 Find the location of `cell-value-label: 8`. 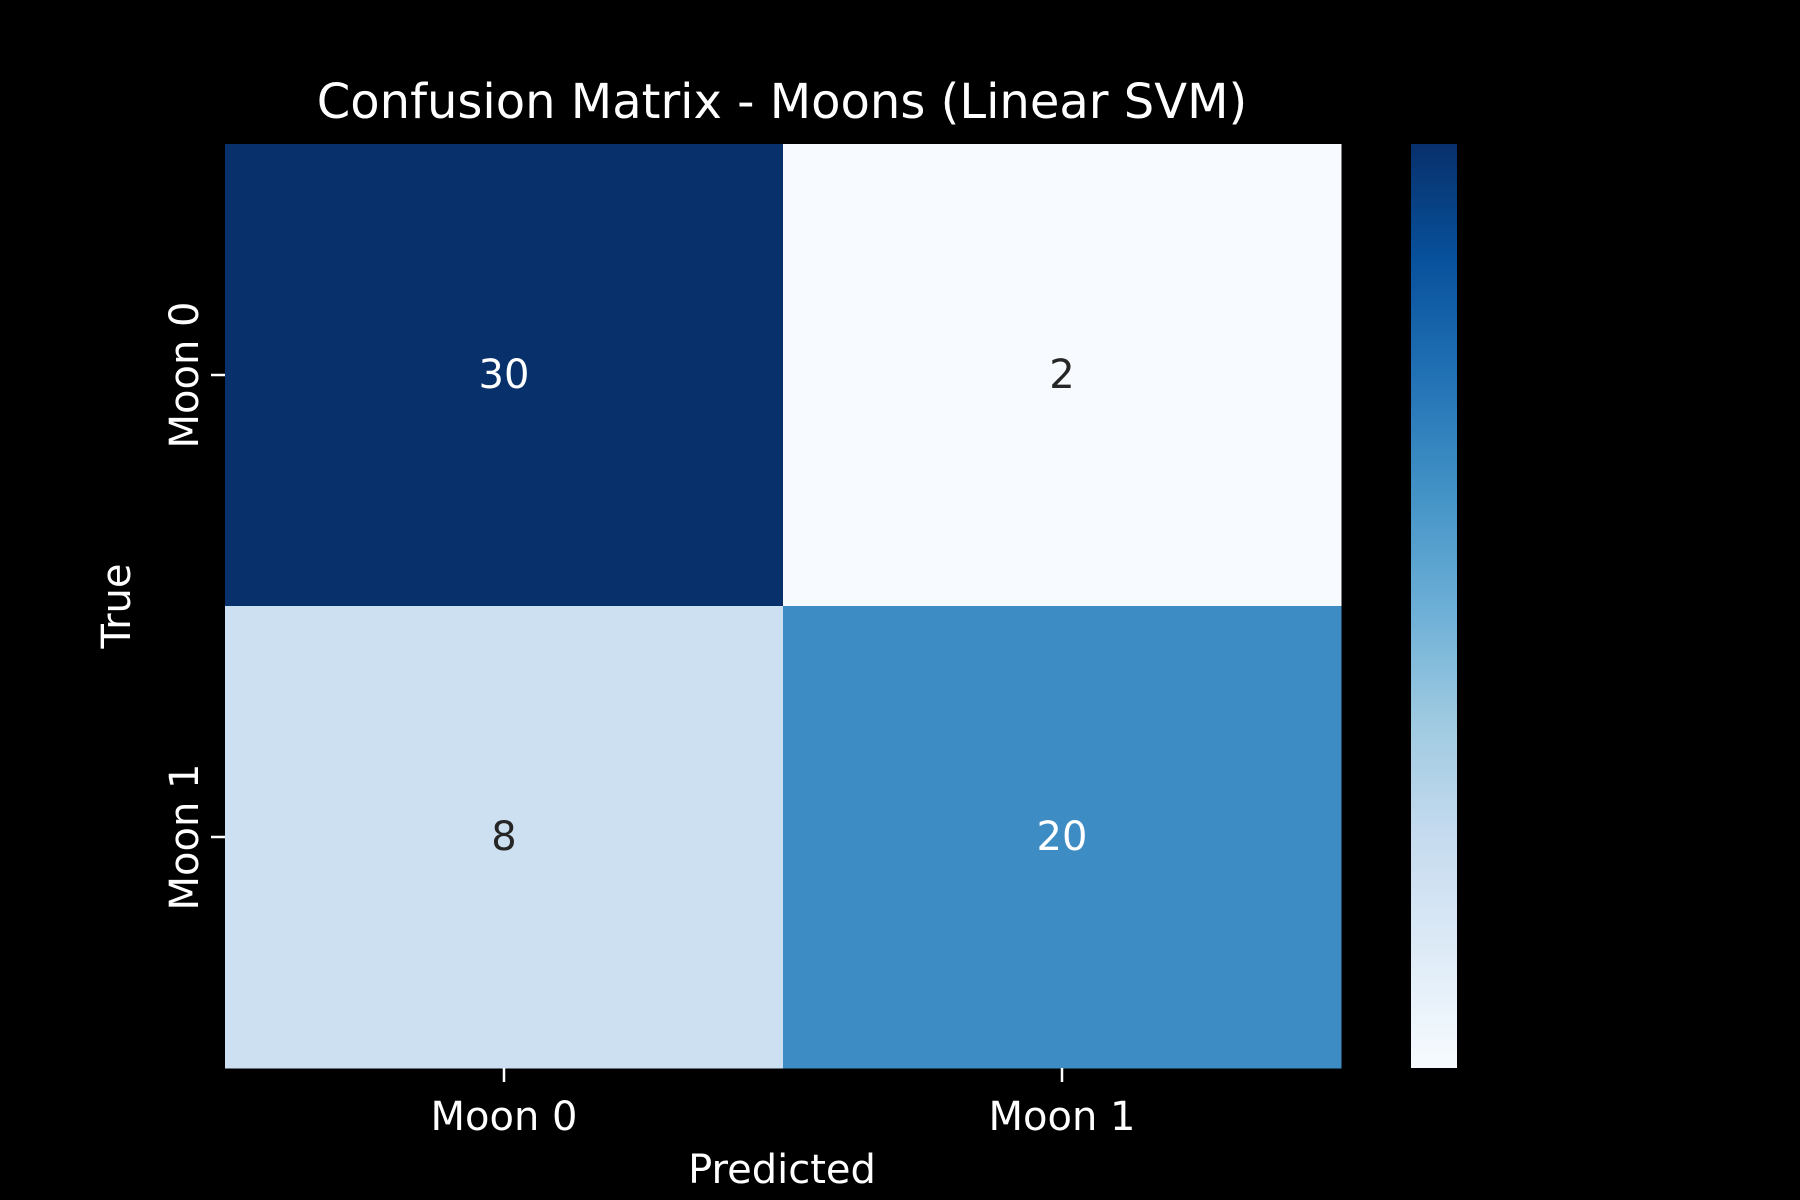

cell-value-label: 8 is located at coordinates (503, 837).